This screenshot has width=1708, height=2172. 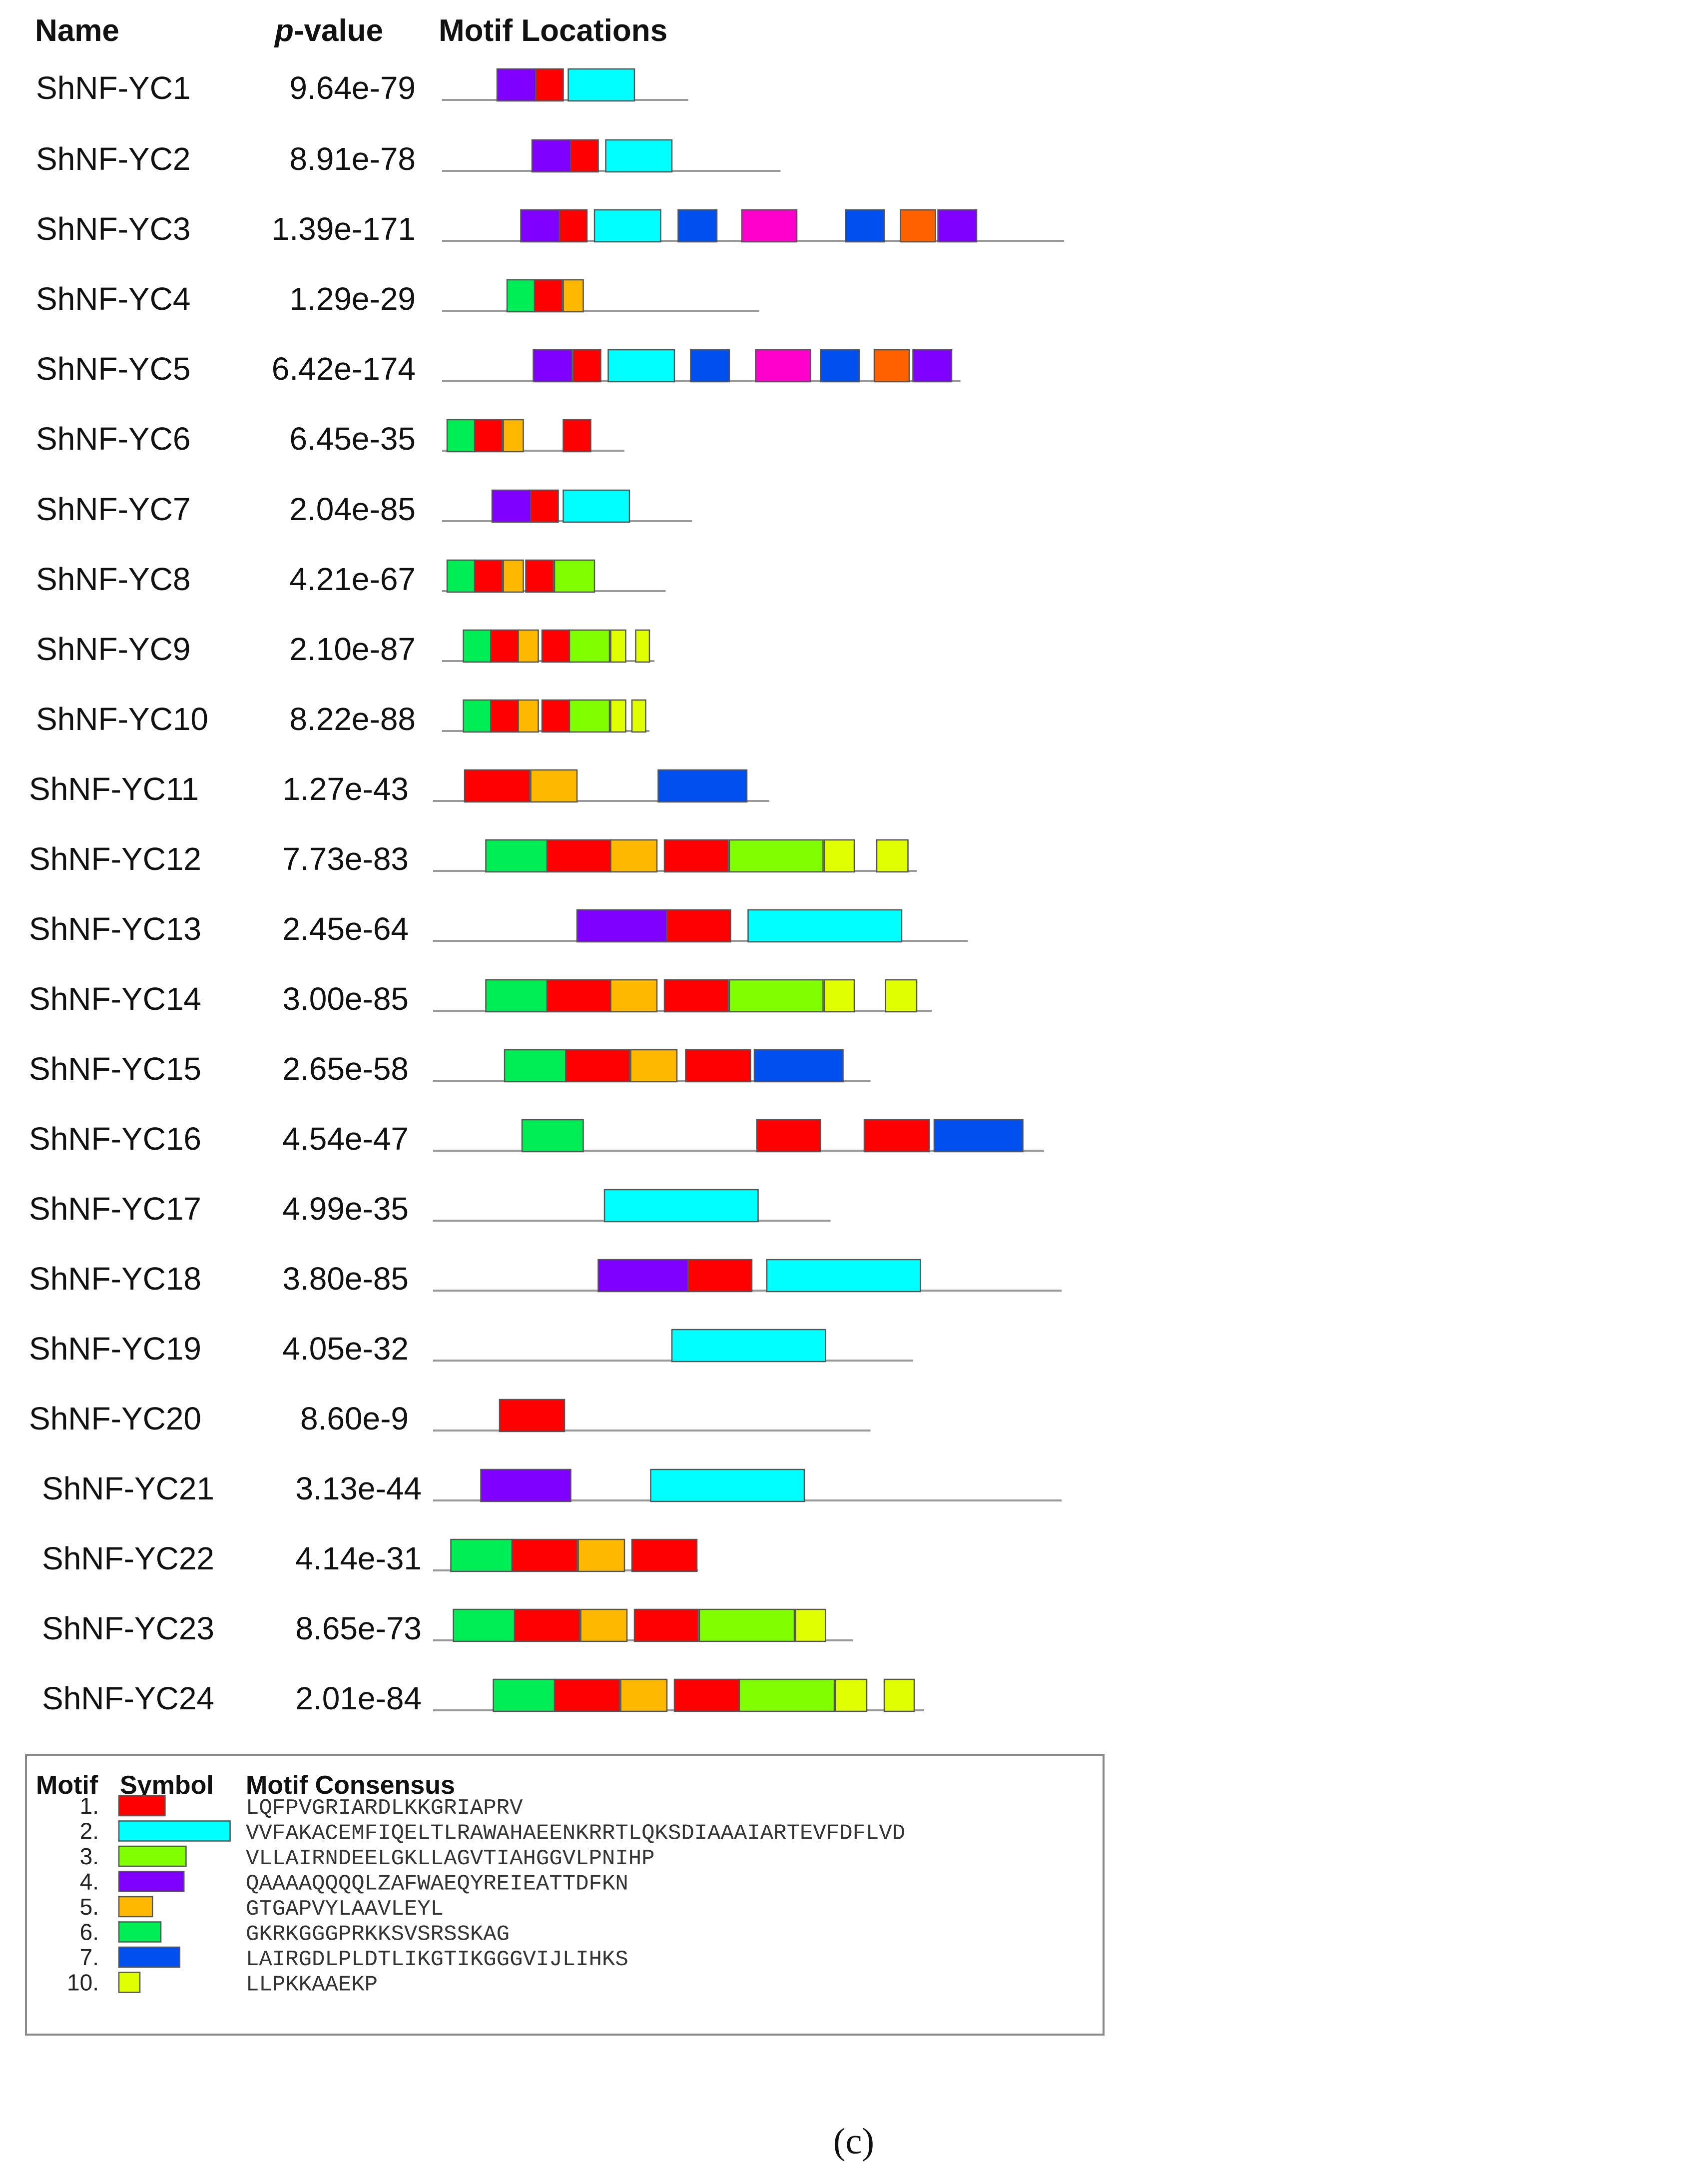 What do you see at coordinates (450, 1068) in the screenshot?
I see `sequence-row: ShNF-YC15 2.65e-58` at bounding box center [450, 1068].